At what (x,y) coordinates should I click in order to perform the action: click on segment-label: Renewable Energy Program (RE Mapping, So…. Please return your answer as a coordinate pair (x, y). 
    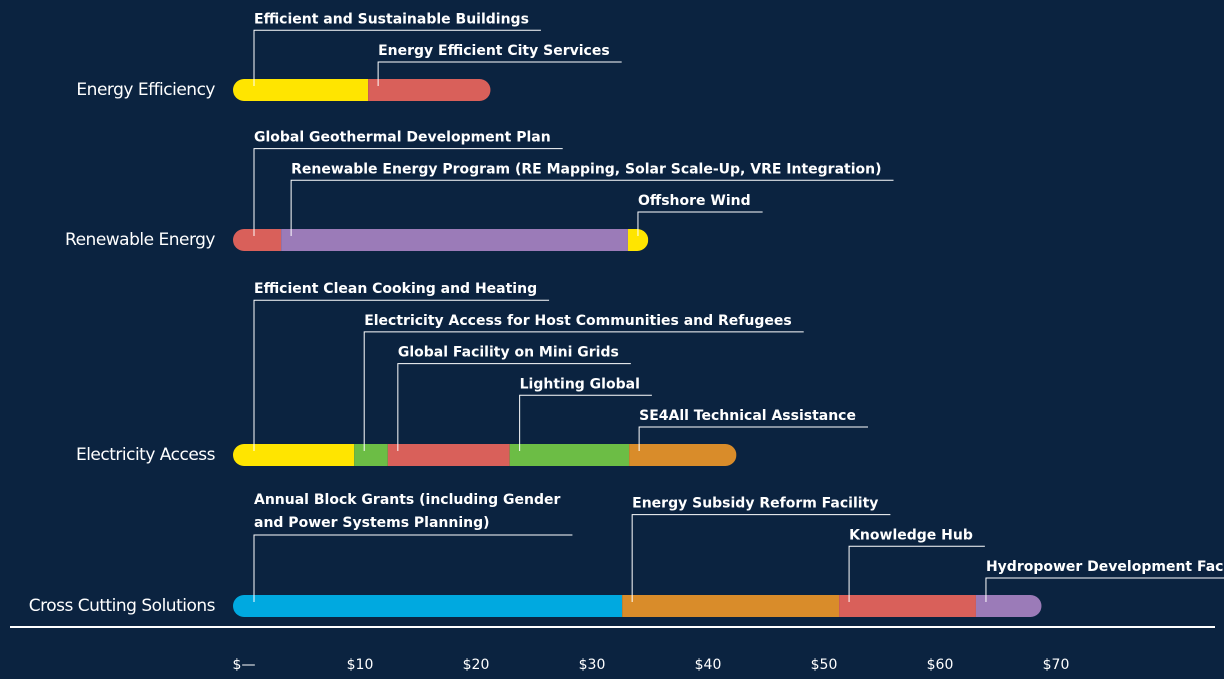
    Looking at the image, I should click on (586, 169).